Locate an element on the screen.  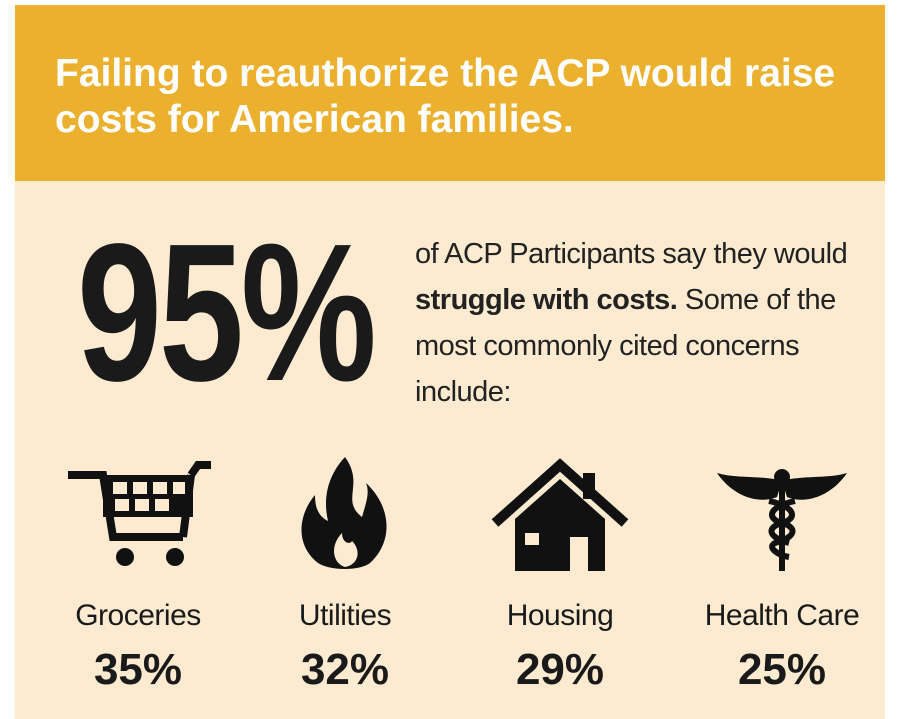
caduceus-icon is located at coordinates (782, 520).